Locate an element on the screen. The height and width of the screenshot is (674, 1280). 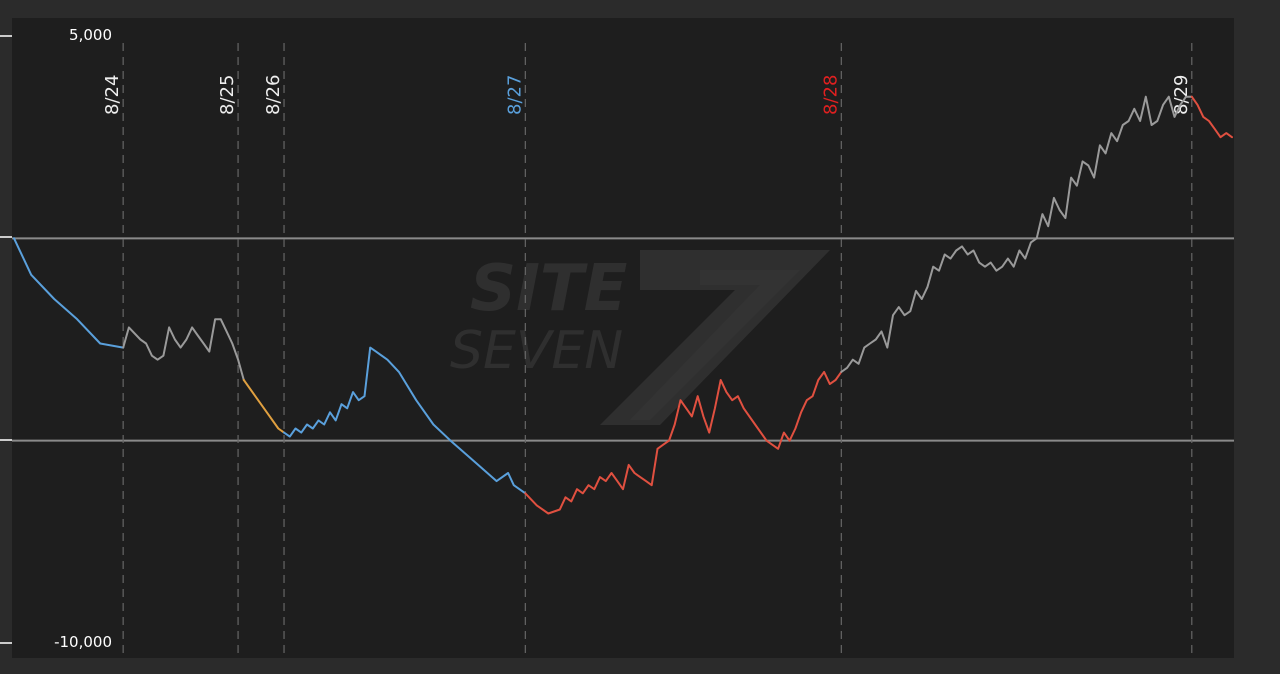
site-seven-watermark: SITE SEVEN is located at coordinates (640, 337).